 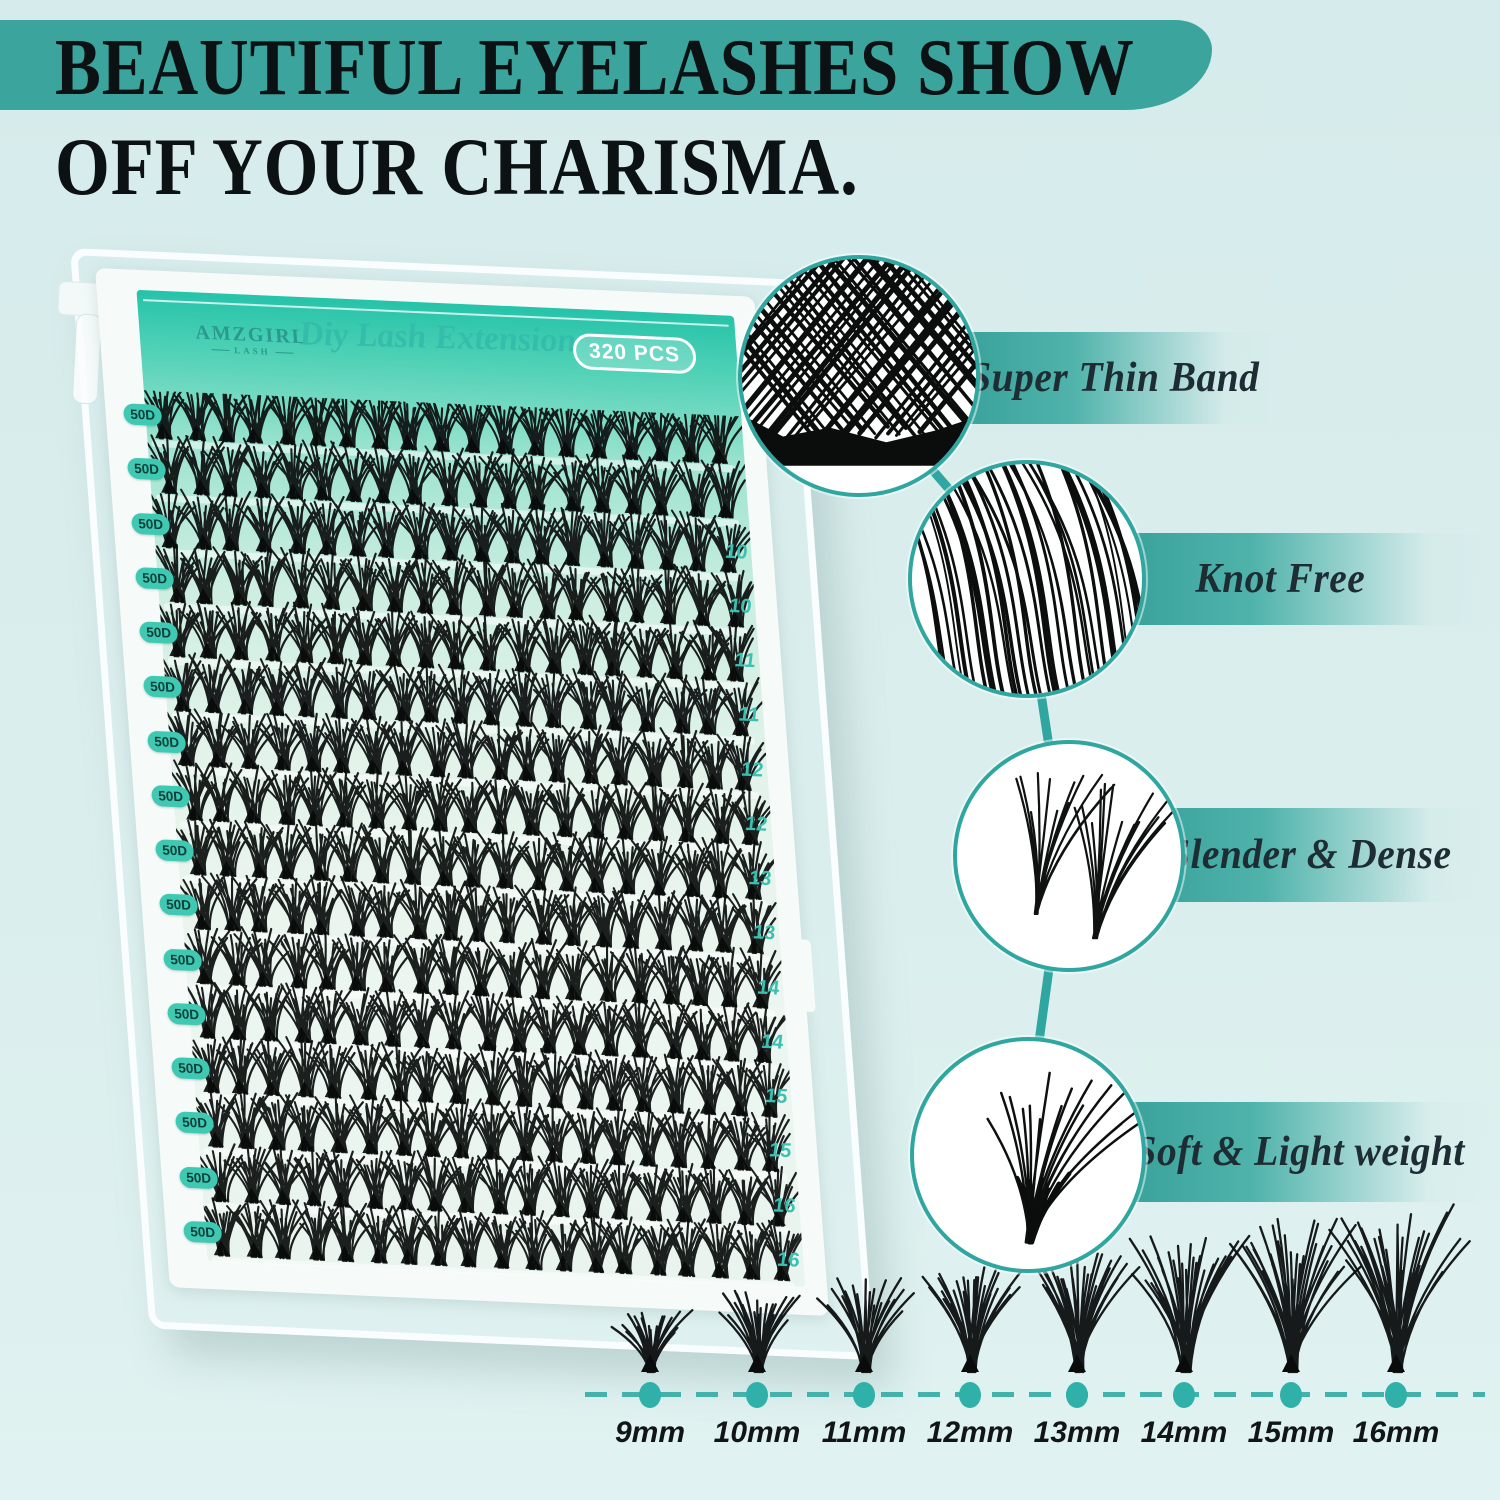 I want to click on feature-label-1: Super Thin Band, so click(x=1114, y=378).